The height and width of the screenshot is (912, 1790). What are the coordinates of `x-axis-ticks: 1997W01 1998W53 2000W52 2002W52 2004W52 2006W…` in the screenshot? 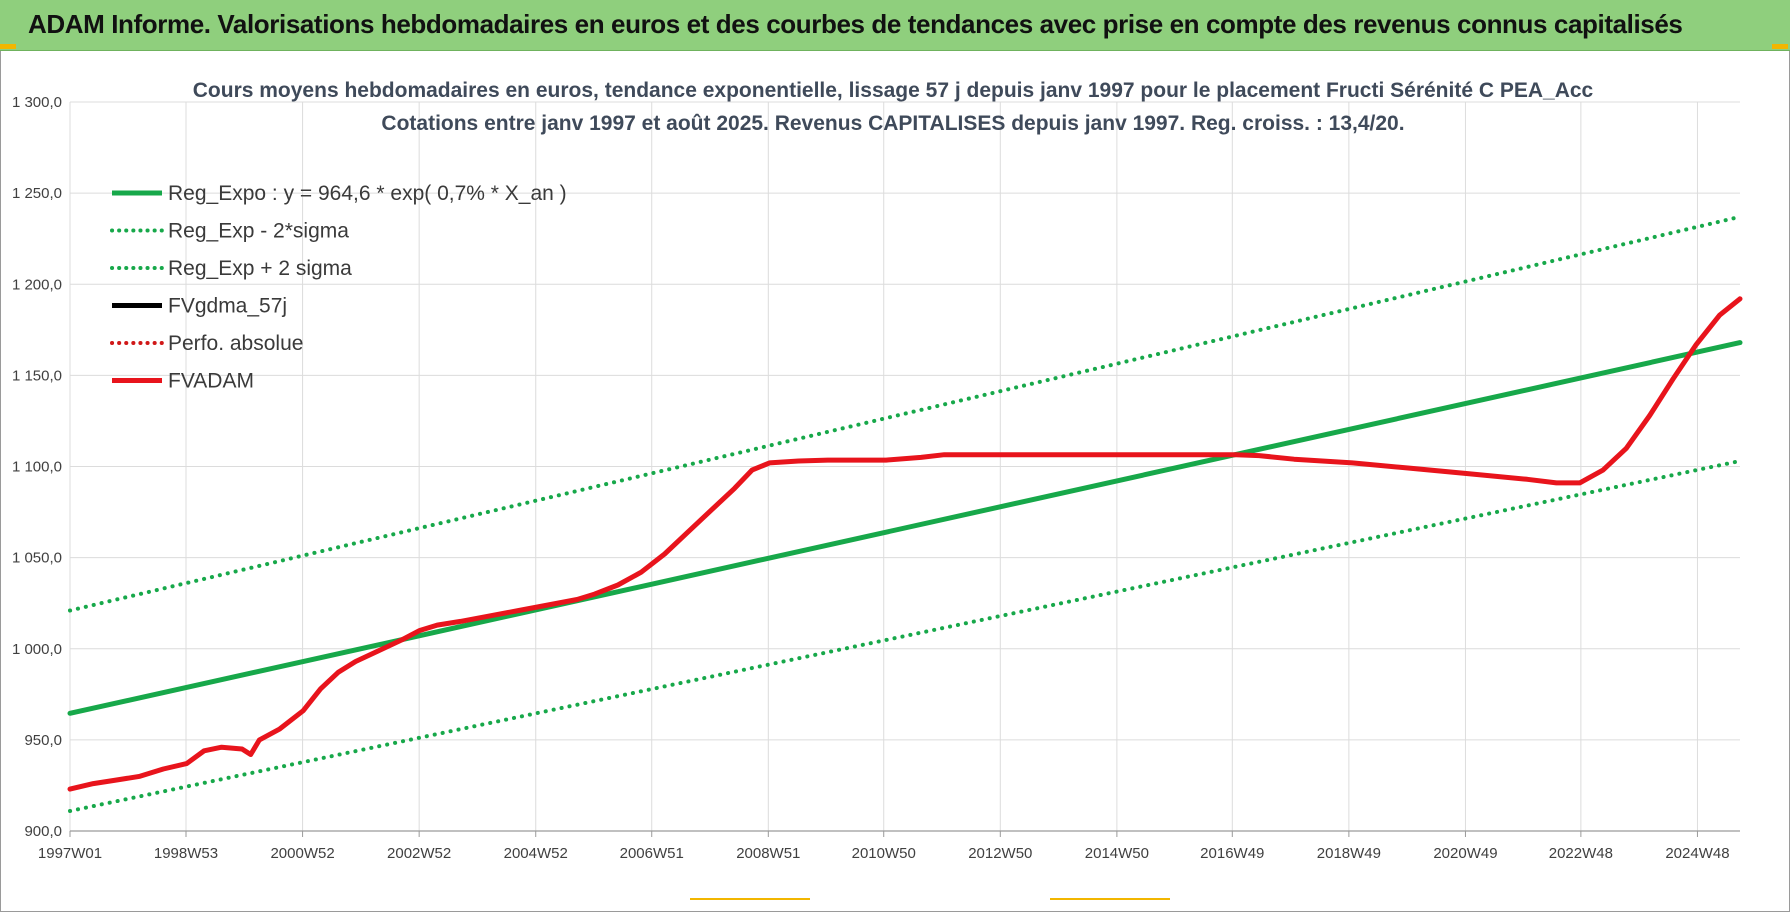 It's located at (884, 853).